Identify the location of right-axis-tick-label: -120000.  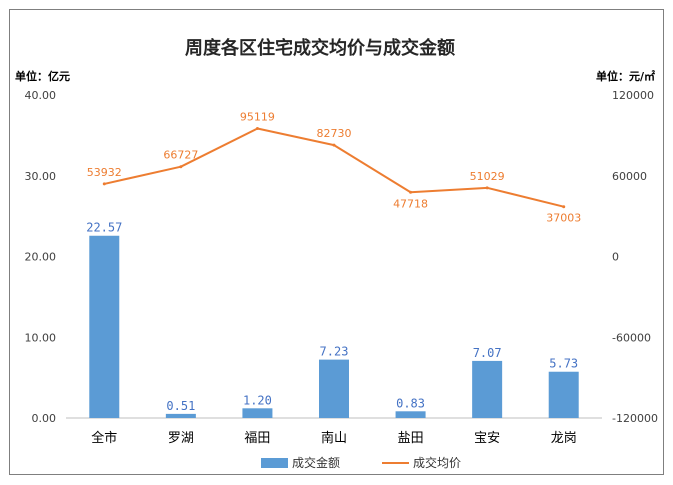
(635, 418).